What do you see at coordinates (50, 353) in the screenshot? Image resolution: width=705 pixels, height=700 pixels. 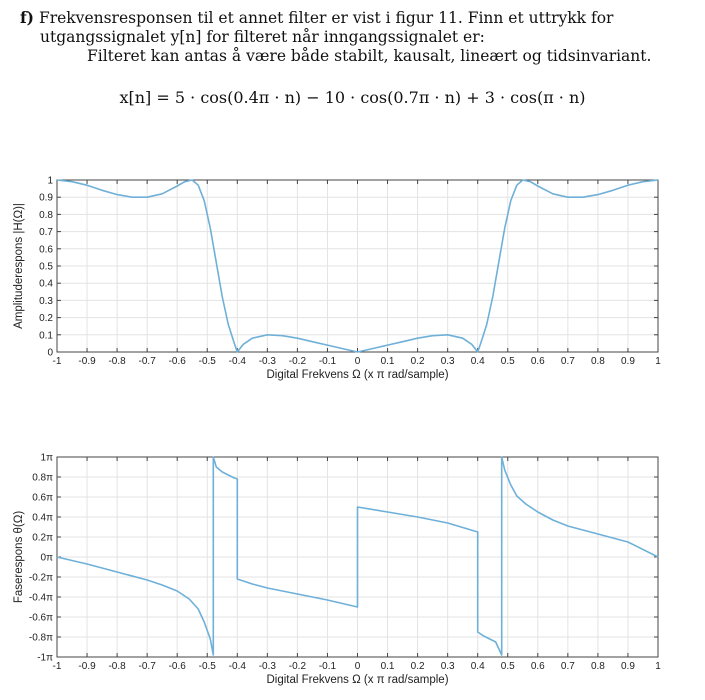 I see `y-tick-label: 0` at bounding box center [50, 353].